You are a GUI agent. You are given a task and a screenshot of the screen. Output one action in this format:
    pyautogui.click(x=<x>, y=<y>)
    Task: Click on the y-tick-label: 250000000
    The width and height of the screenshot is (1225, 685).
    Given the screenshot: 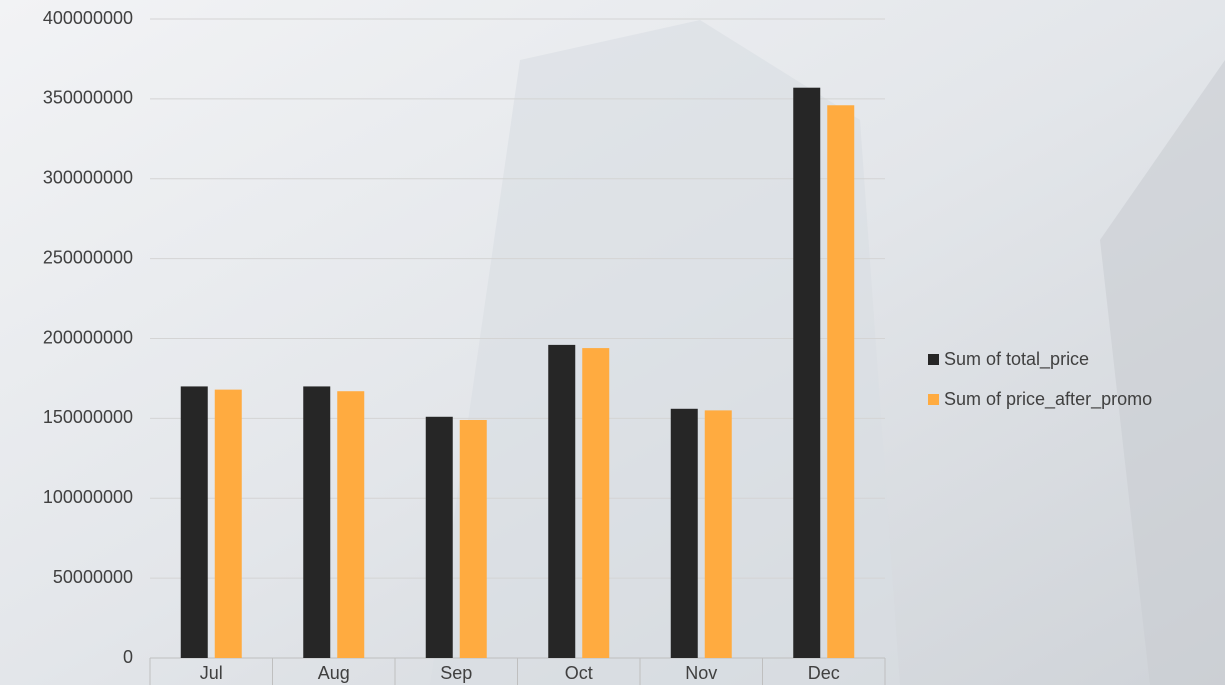 What is the action you would take?
    pyautogui.click(x=88, y=257)
    